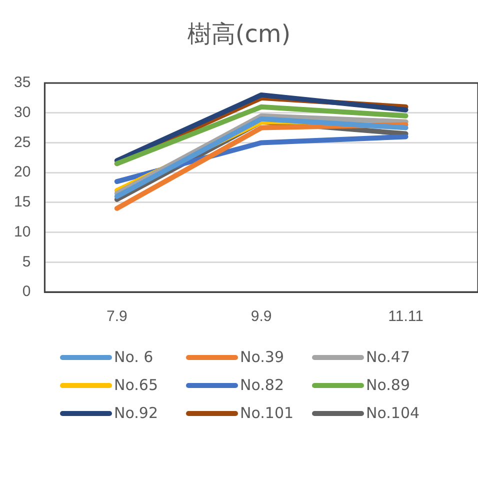 The image size is (478, 477). What do you see at coordinates (22, 172) in the screenshot?
I see `y-tick-label: 20` at bounding box center [22, 172].